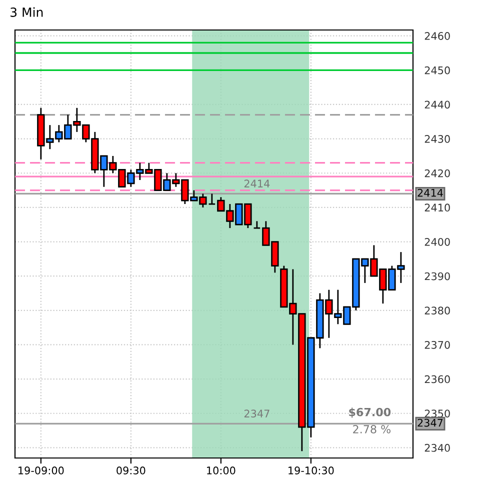 Image resolution: width=479 pixels, height=486 pixels. What do you see at coordinates (430, 422) in the screenshot?
I see `ref-line-label: 2347` at bounding box center [430, 422].